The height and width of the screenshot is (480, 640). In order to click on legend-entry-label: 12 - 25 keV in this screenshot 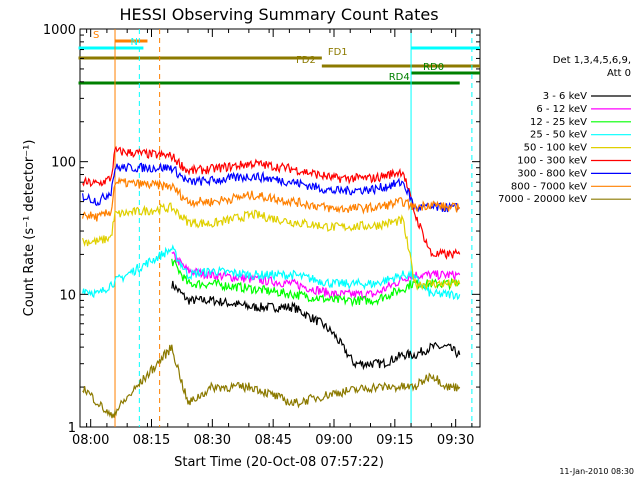, I will do `click(558, 122)`.